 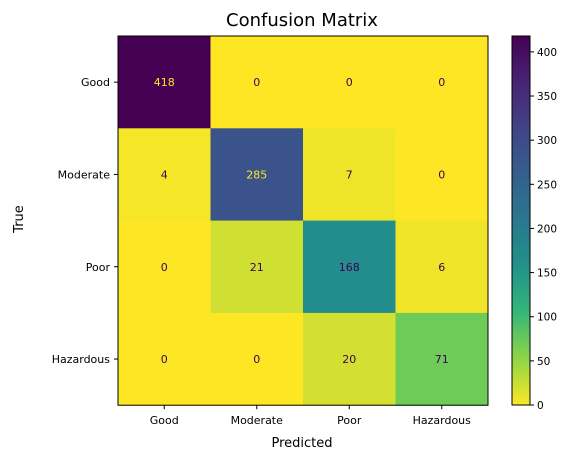 I want to click on x-axis-label: Predicted, so click(x=301, y=443).